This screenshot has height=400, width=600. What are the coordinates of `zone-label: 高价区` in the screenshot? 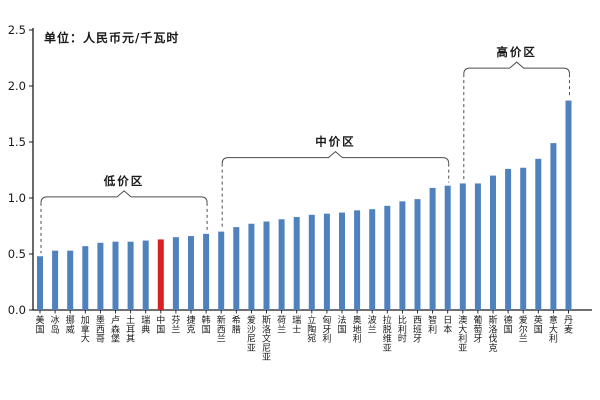 It's located at (516, 52).